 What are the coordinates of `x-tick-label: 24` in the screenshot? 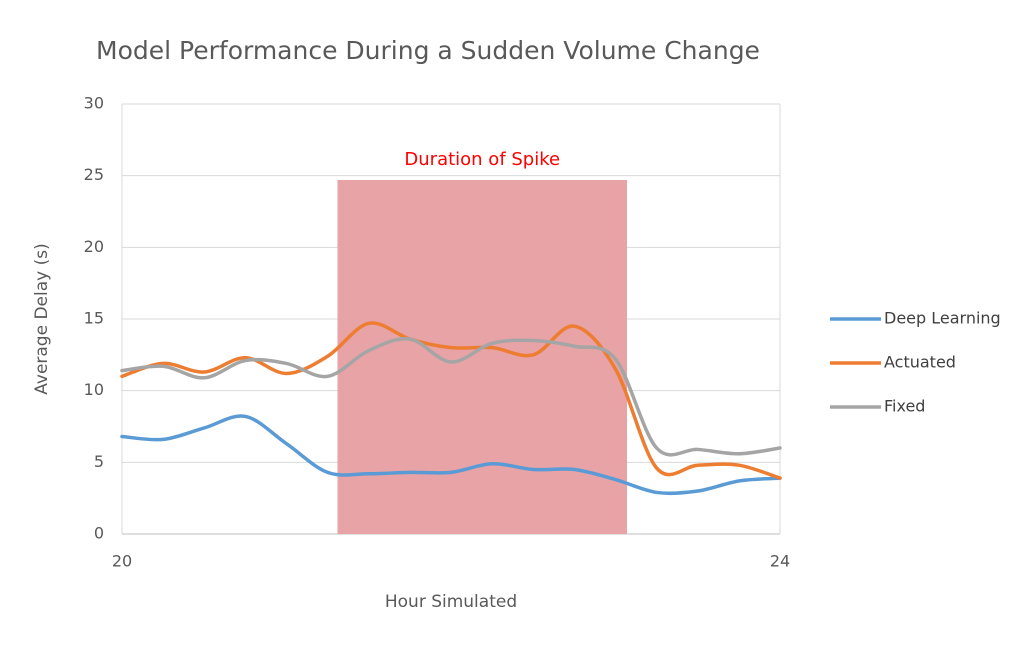 It's located at (780, 561).